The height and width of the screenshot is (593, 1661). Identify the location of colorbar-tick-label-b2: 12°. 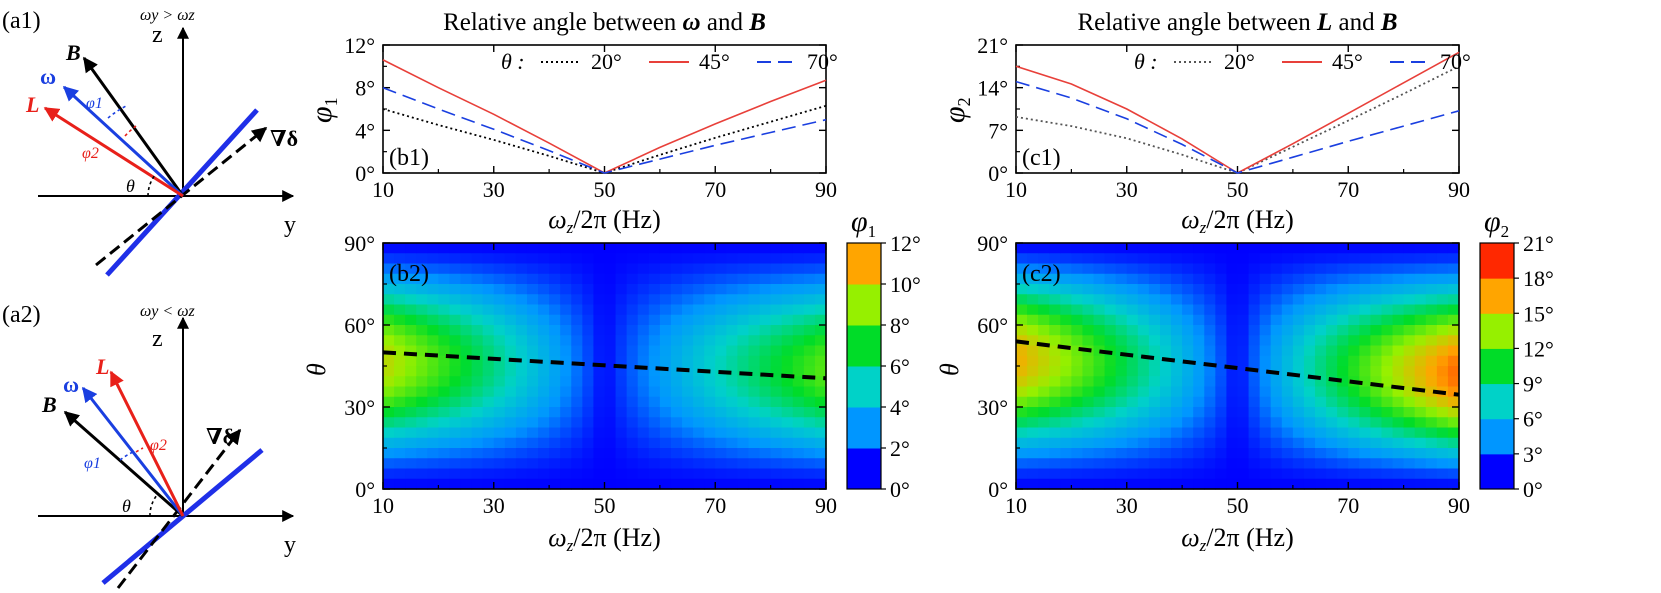
(905, 243).